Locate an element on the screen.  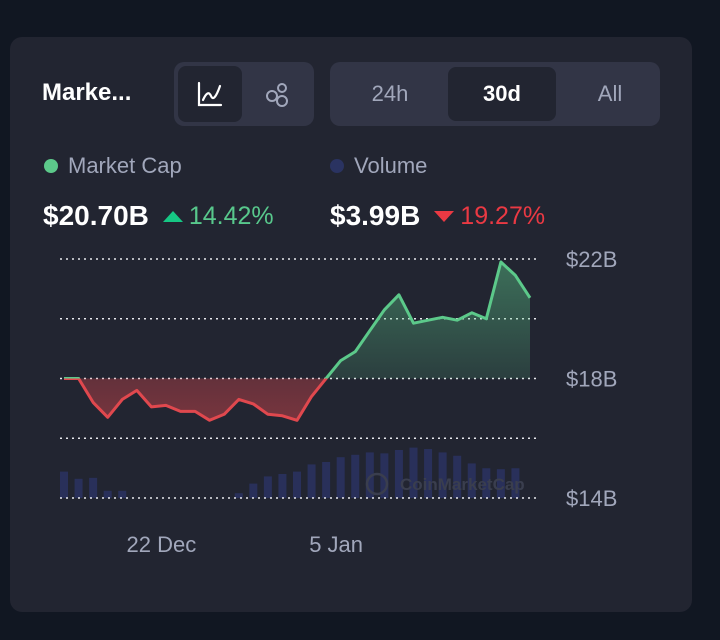
market-cap-stat: $20.70B 14.42% is located at coordinates (158, 216).